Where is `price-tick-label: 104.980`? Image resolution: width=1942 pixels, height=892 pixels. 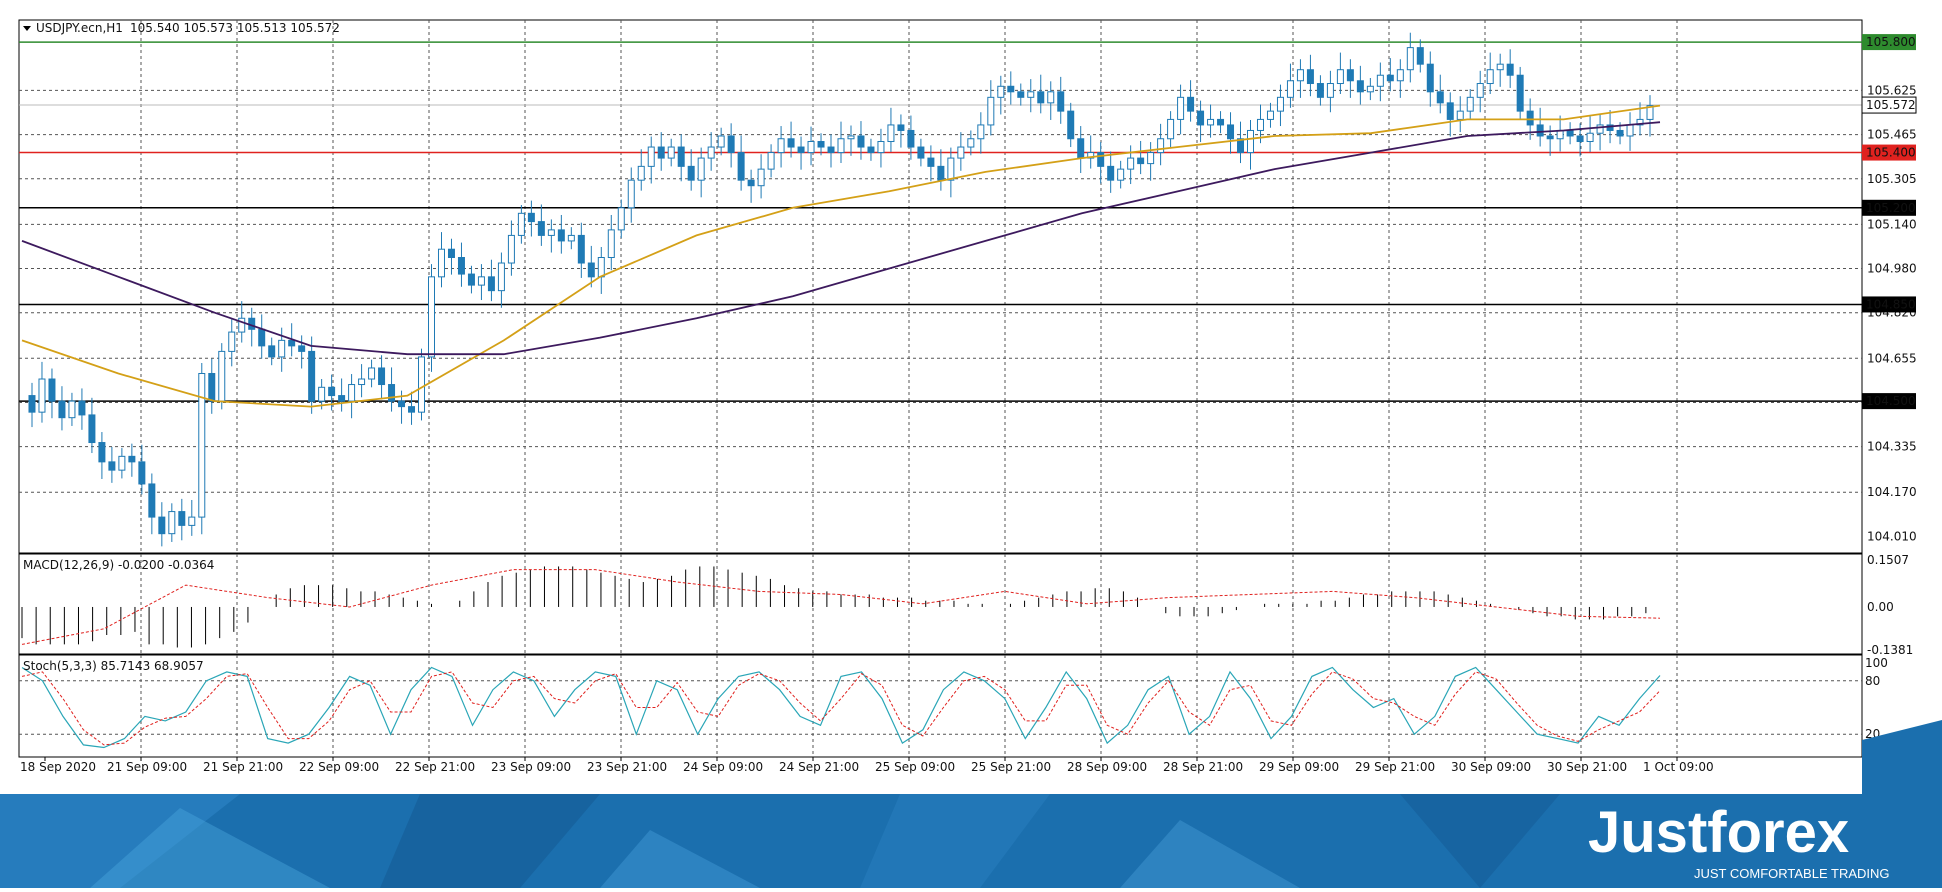 price-tick-label: 104.980 is located at coordinates (1892, 269).